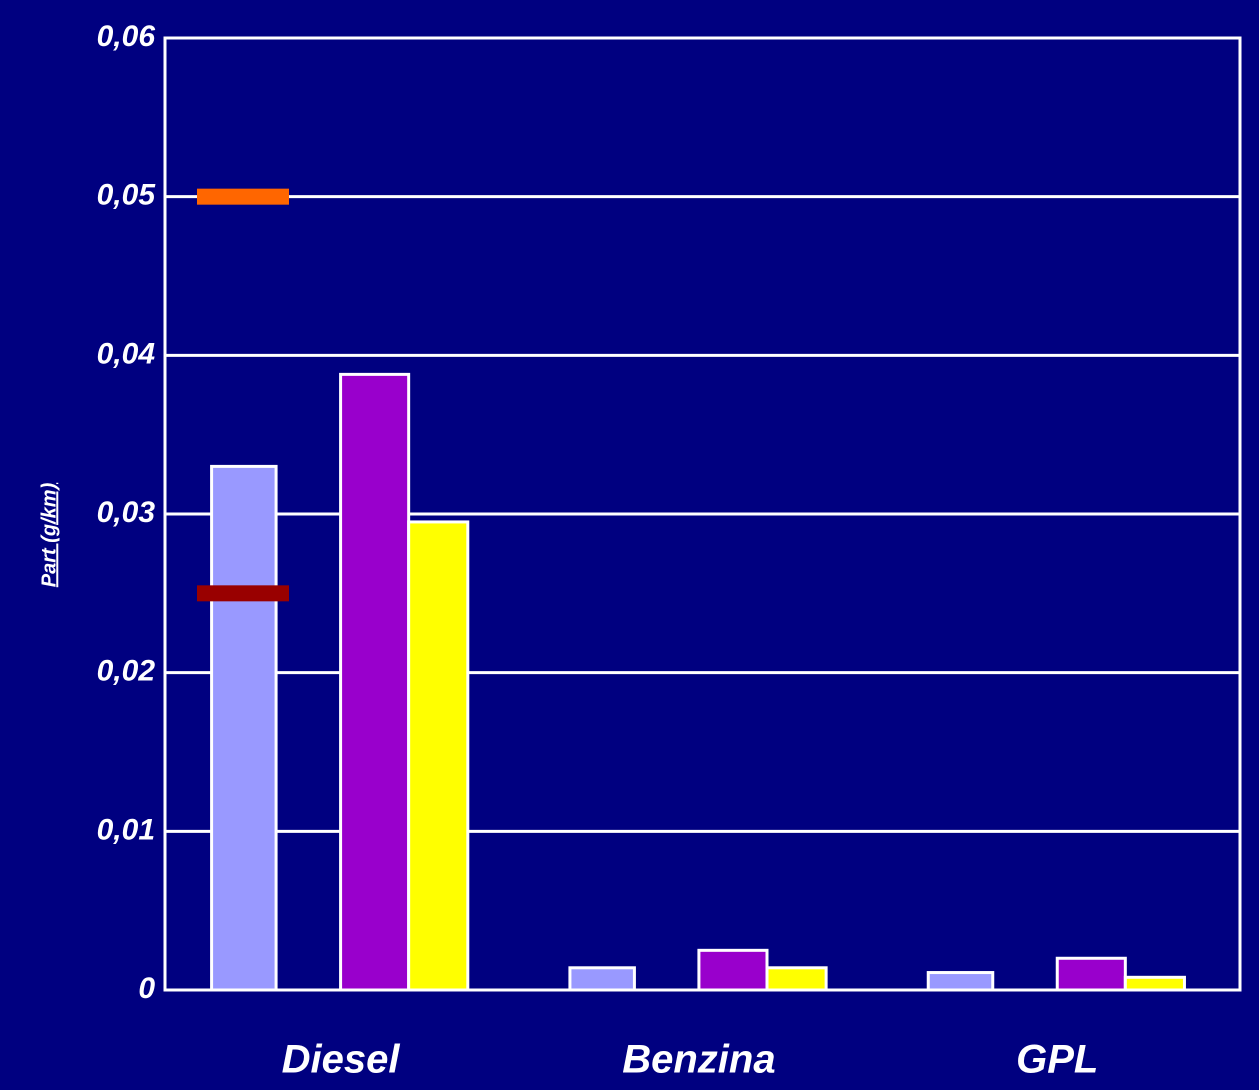 This screenshot has height=1090, width=1259. What do you see at coordinates (126, 512) in the screenshot?
I see `y-tick-label: 0,03` at bounding box center [126, 512].